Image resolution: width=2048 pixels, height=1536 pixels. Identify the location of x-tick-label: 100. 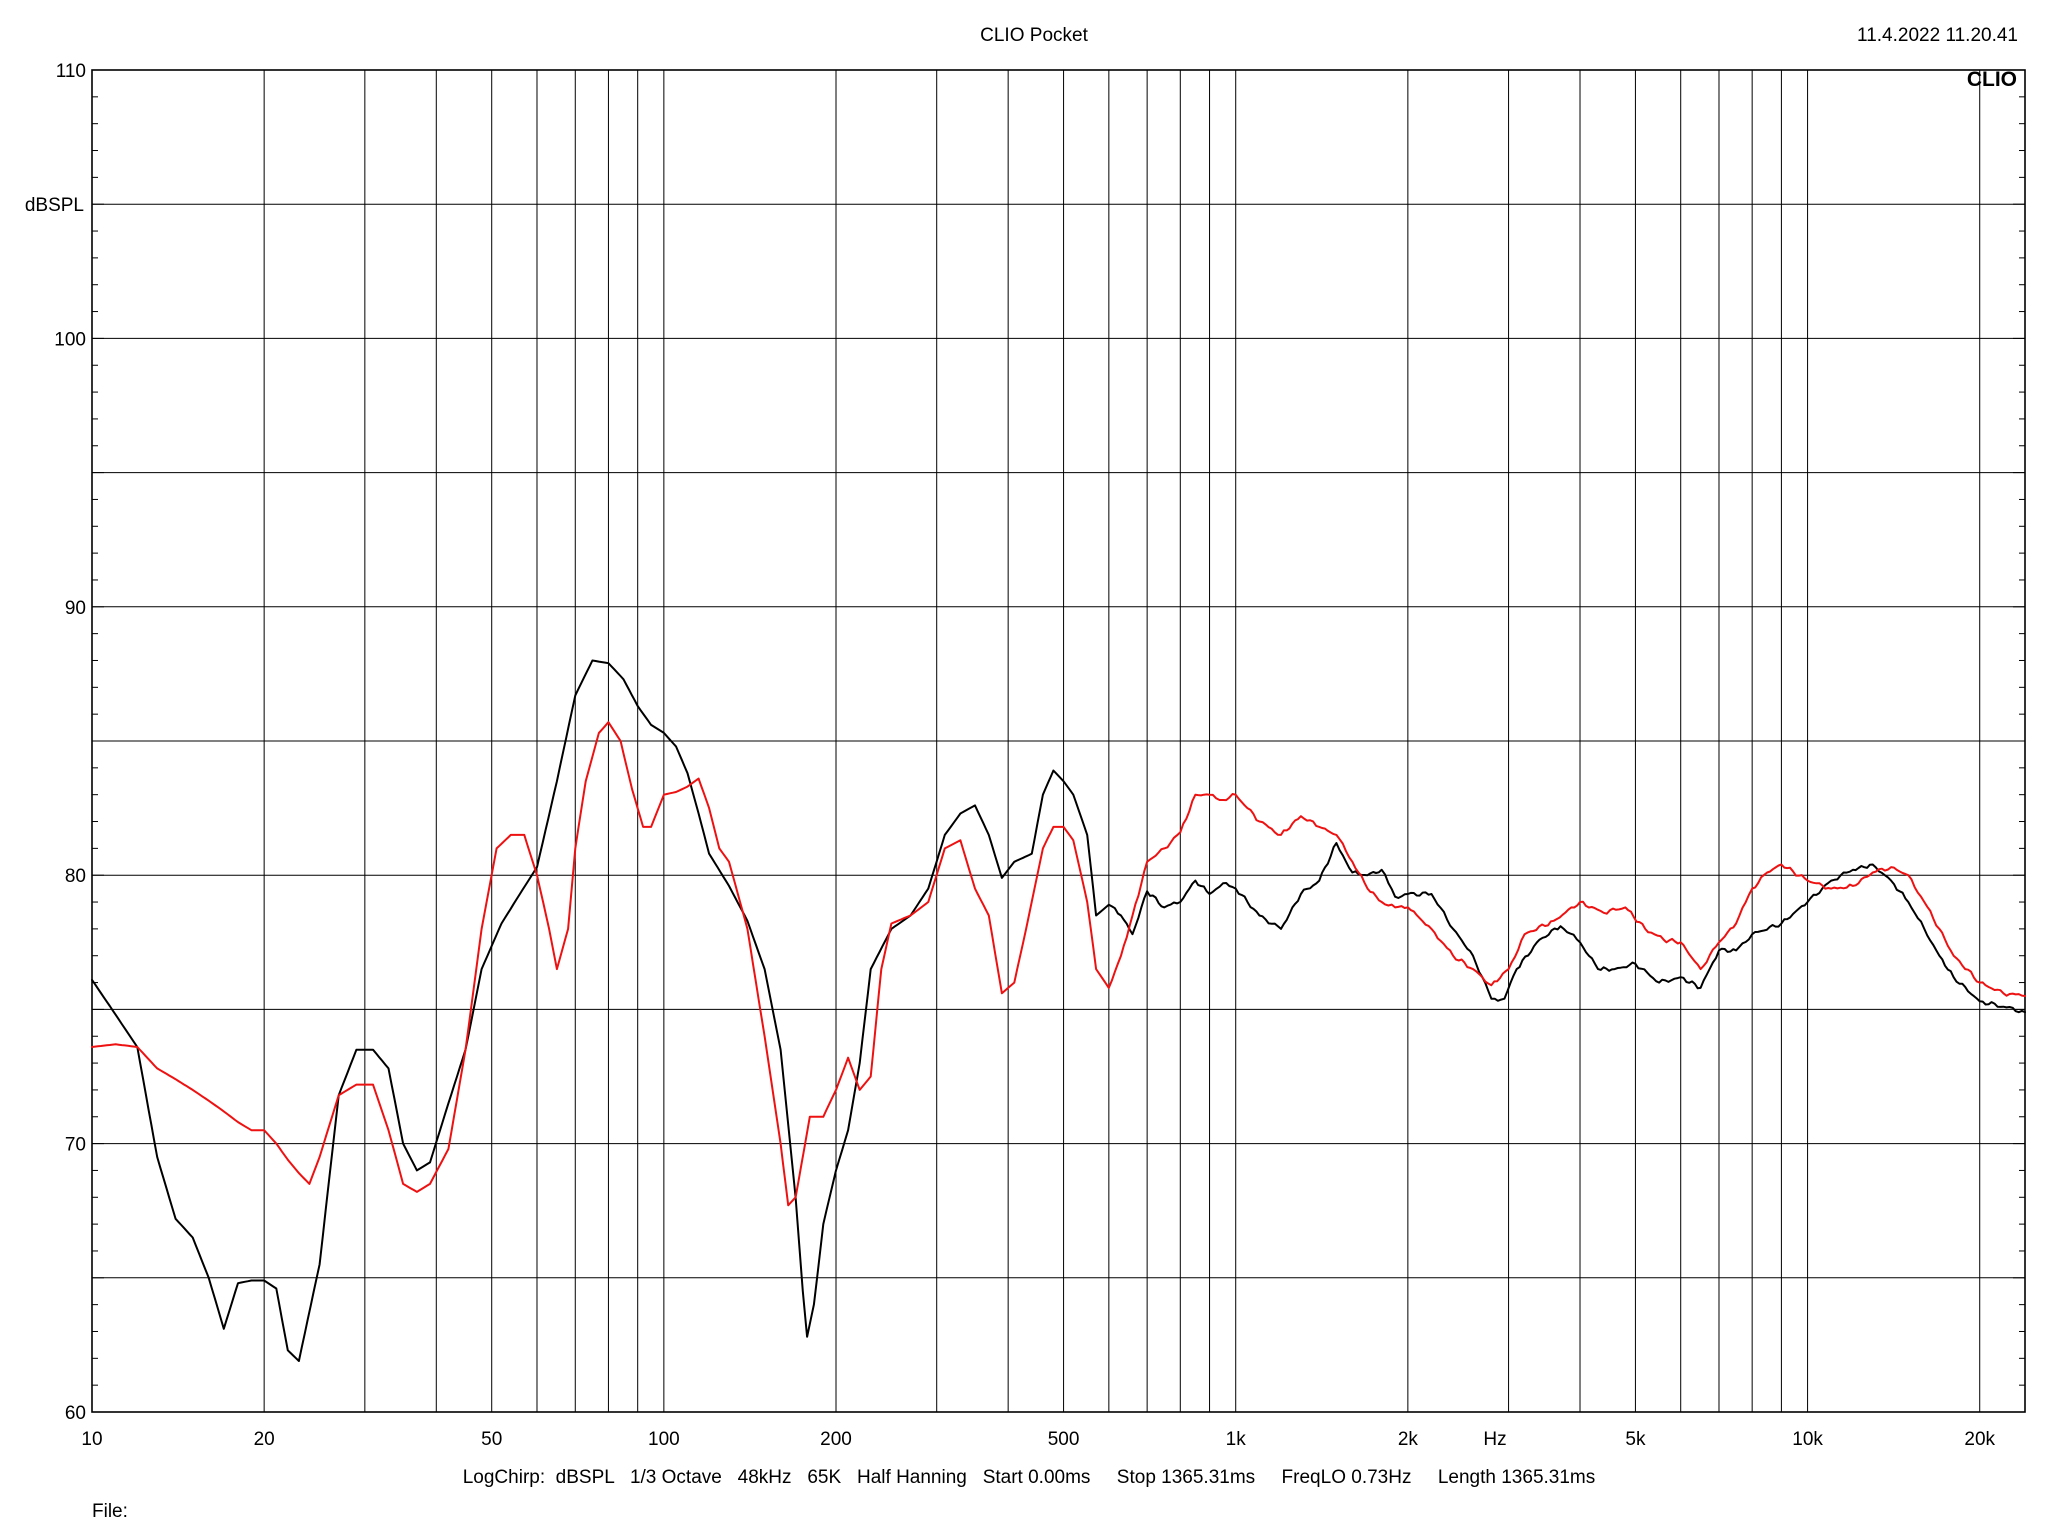
(664, 1439).